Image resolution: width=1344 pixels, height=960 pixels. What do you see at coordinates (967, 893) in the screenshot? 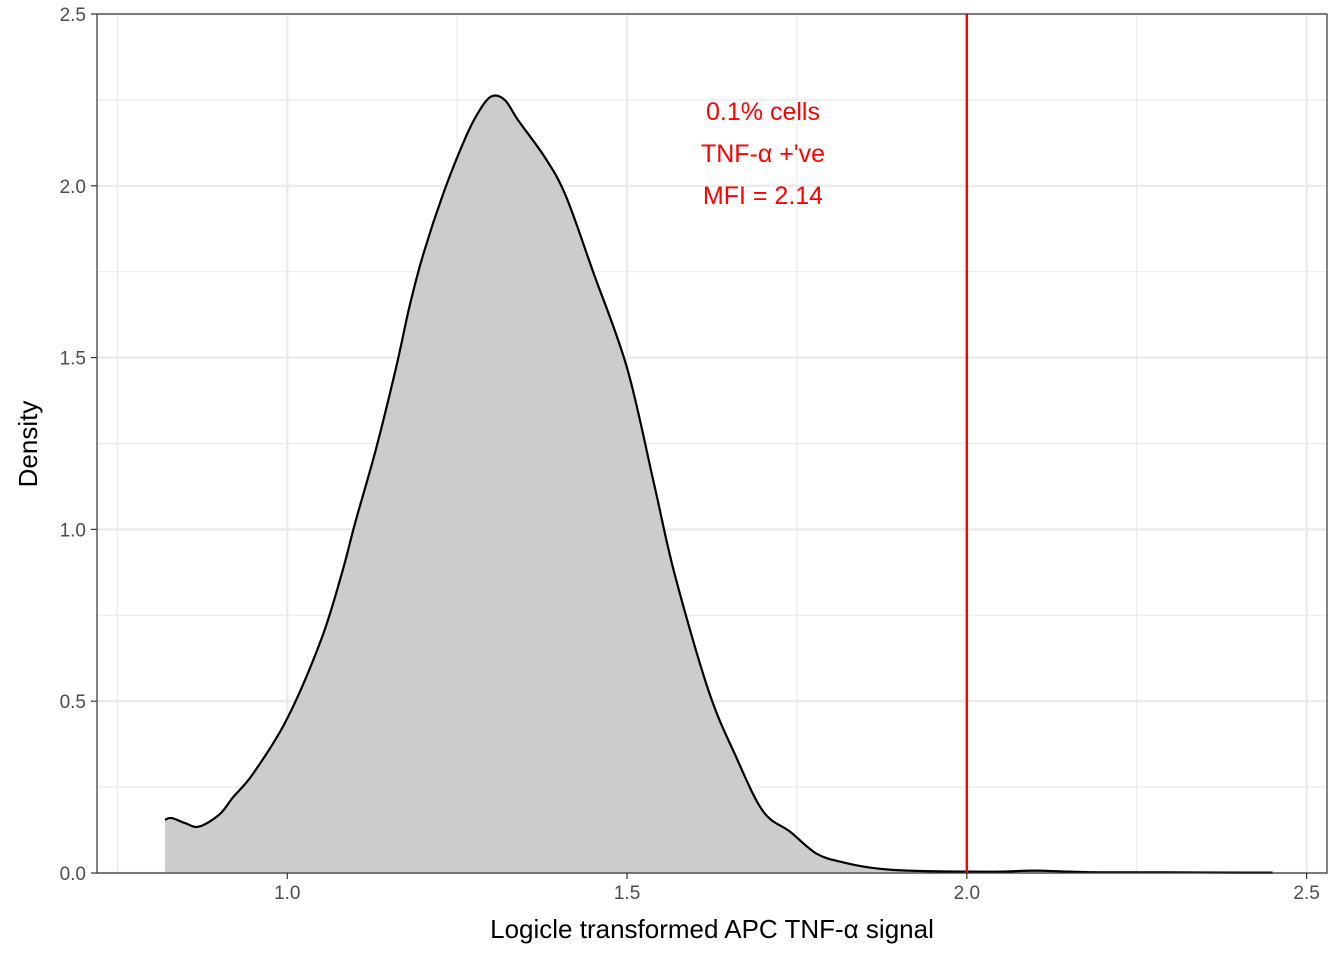
I see `x-tick-label: 2.0` at bounding box center [967, 893].